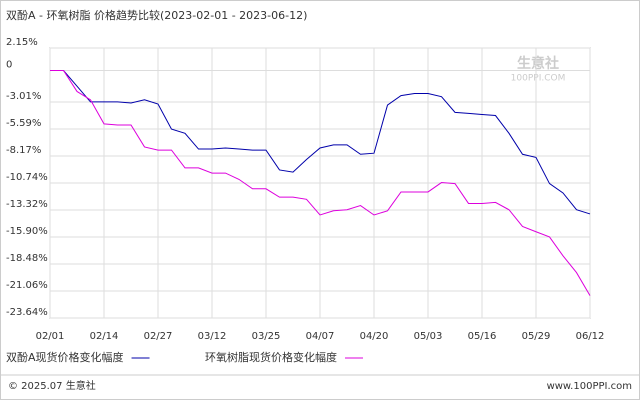 The width and height of the screenshot is (640, 404). Describe the element at coordinates (9, 65) in the screenshot. I see `y-tick-label: 0` at that location.